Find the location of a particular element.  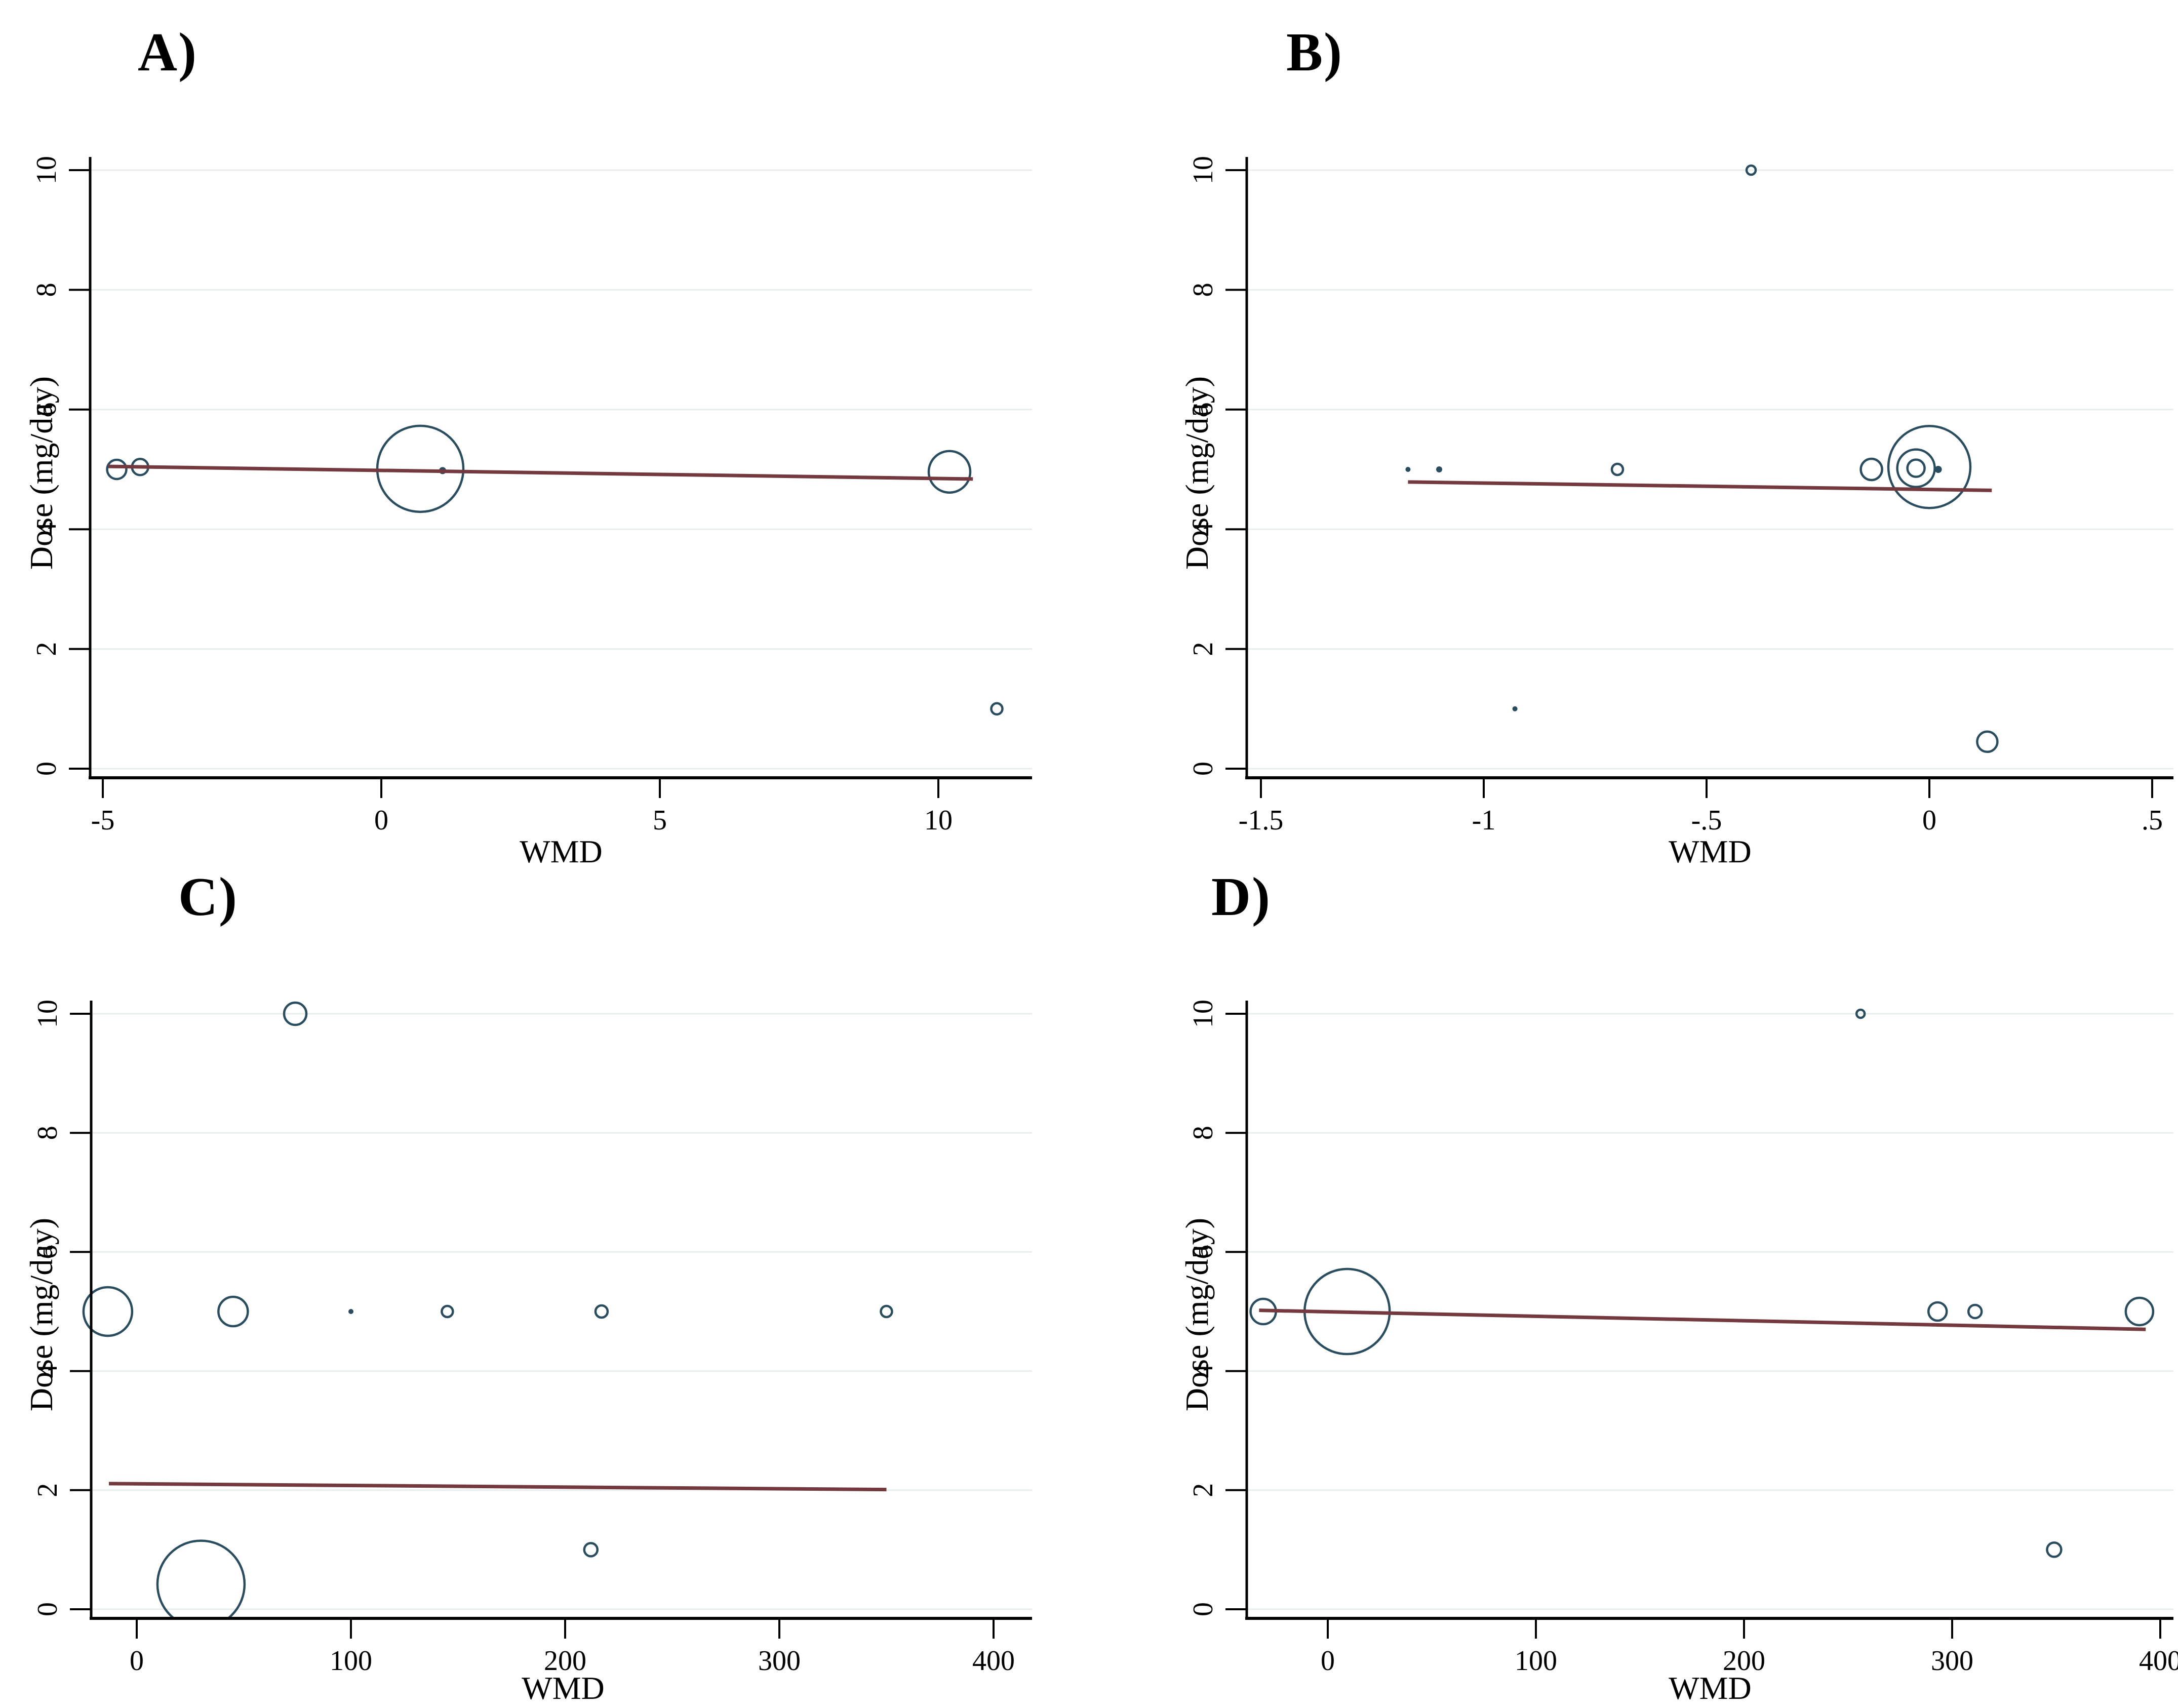

x-tick-label: -.5 is located at coordinates (1706, 821).